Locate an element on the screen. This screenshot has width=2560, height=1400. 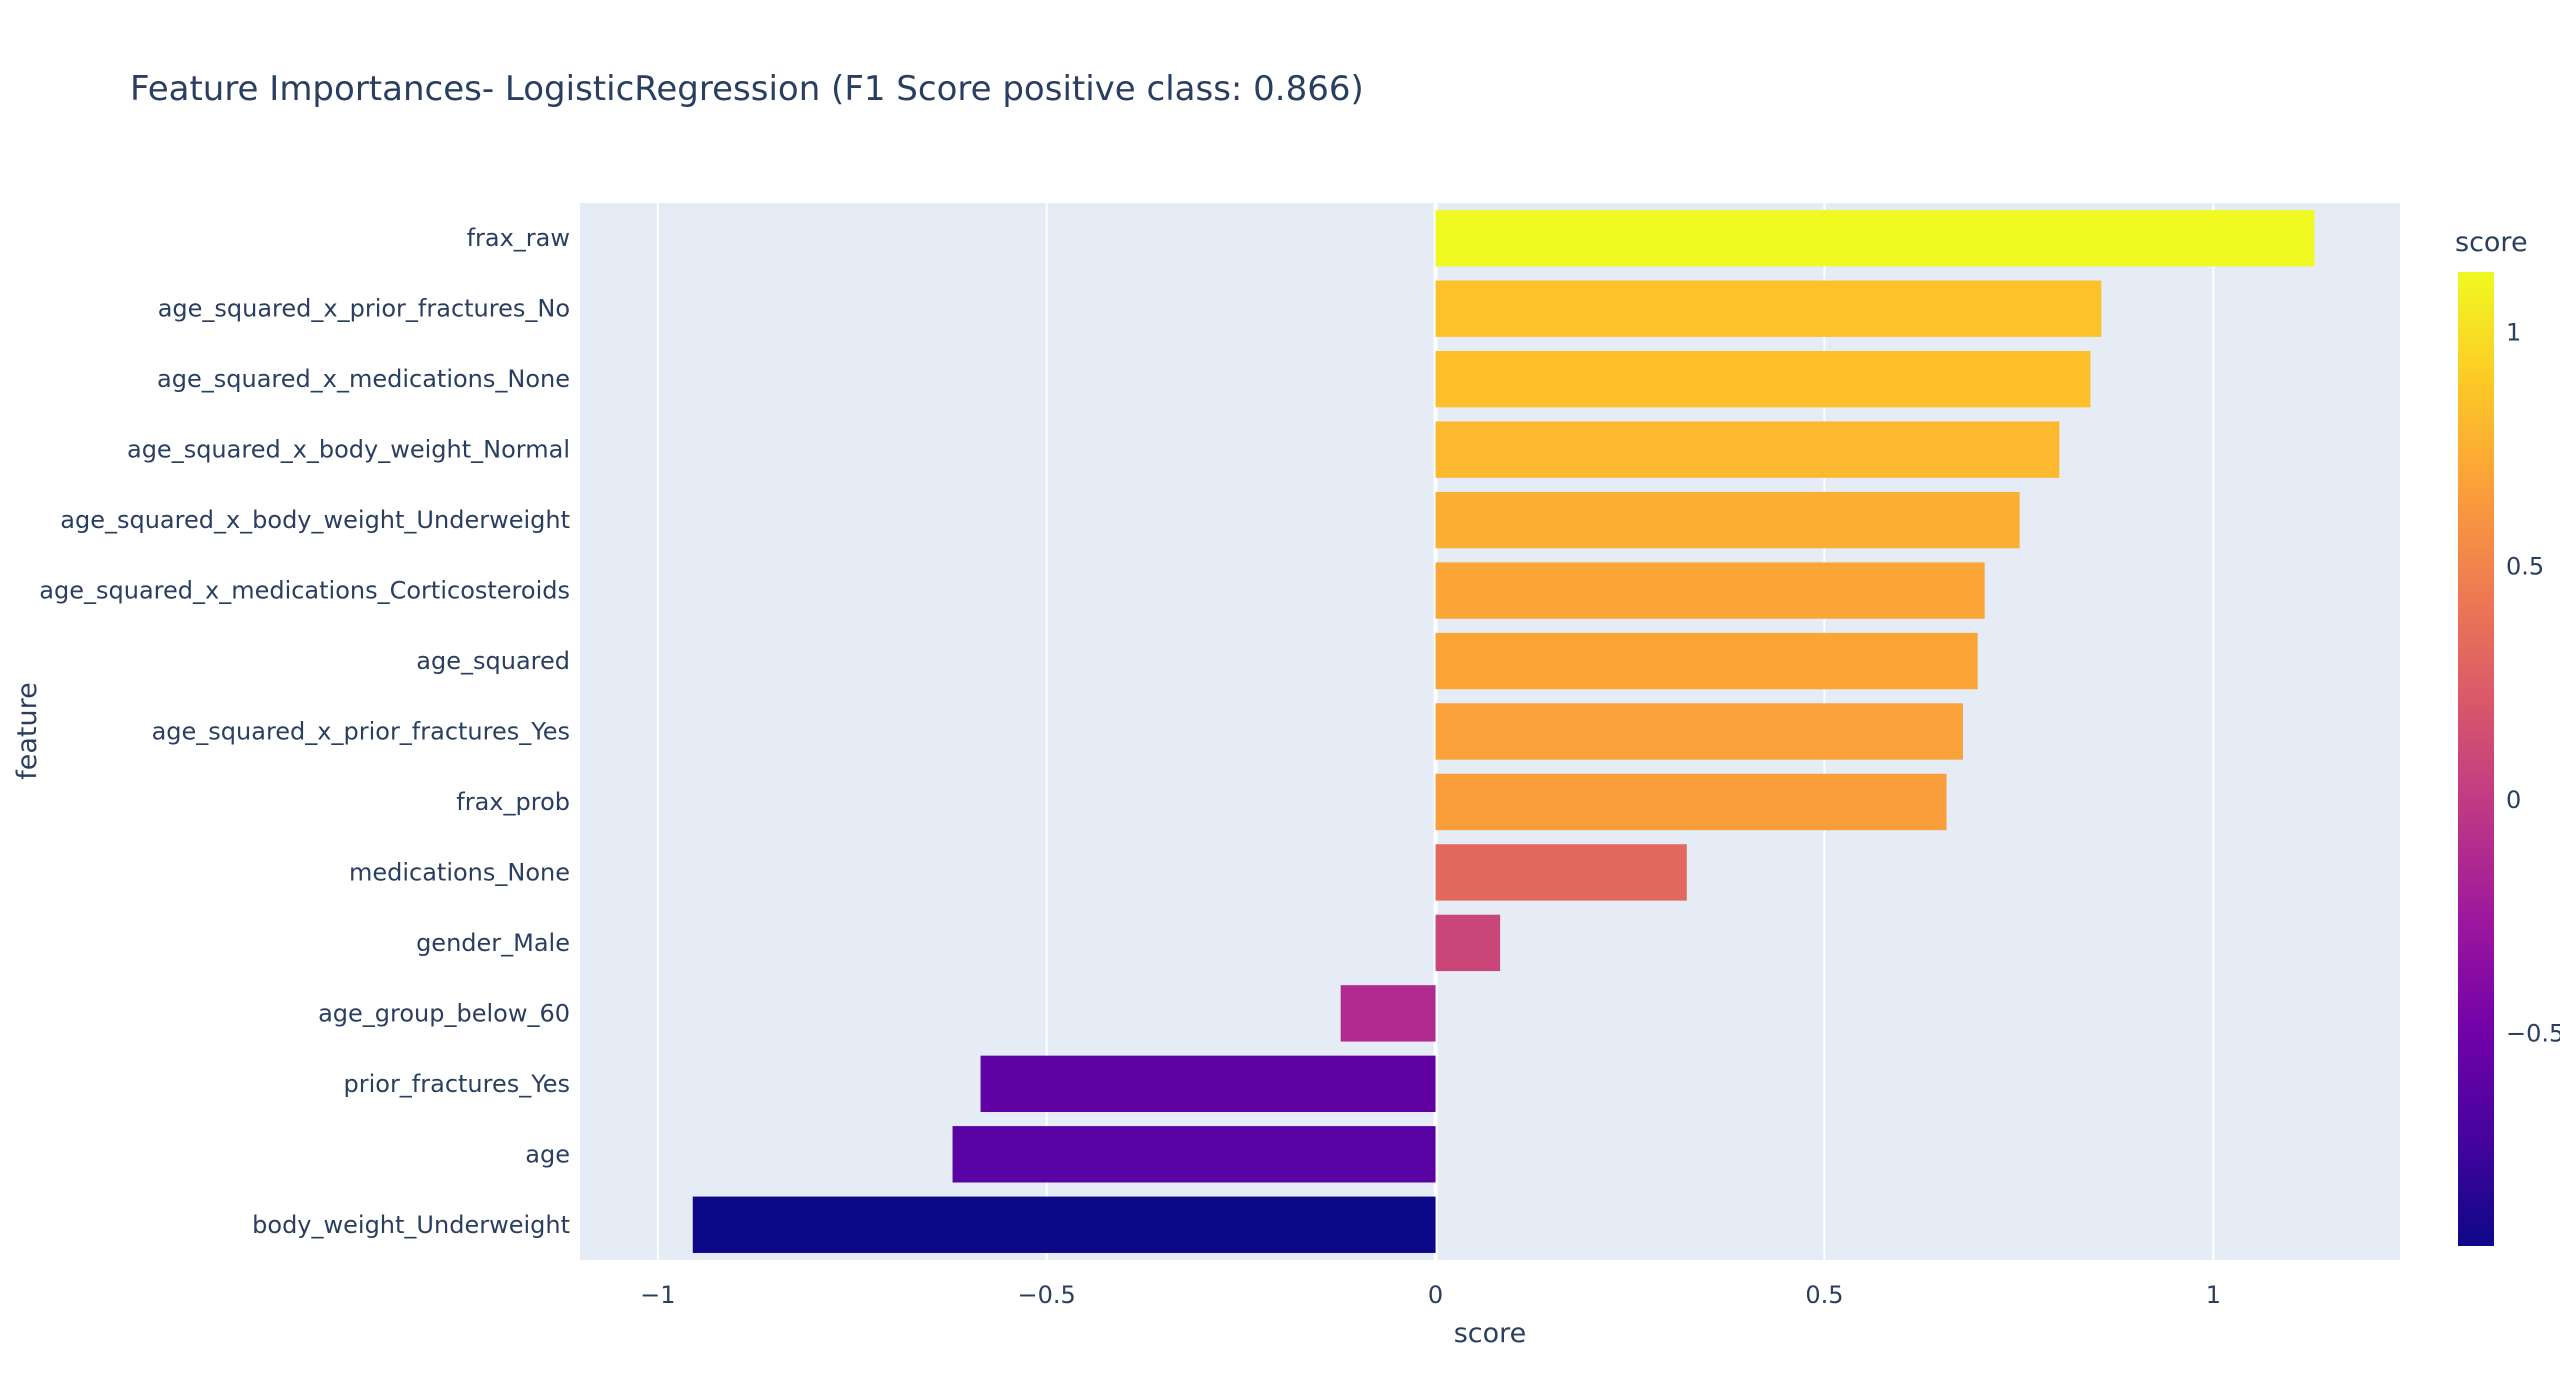
bar-frax_raw is located at coordinates (1875, 238).